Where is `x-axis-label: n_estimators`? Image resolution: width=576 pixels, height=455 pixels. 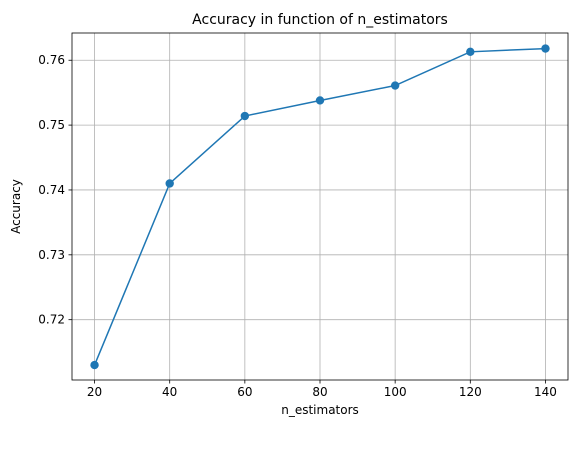
x-axis-label: n_estimators is located at coordinates (320, 410).